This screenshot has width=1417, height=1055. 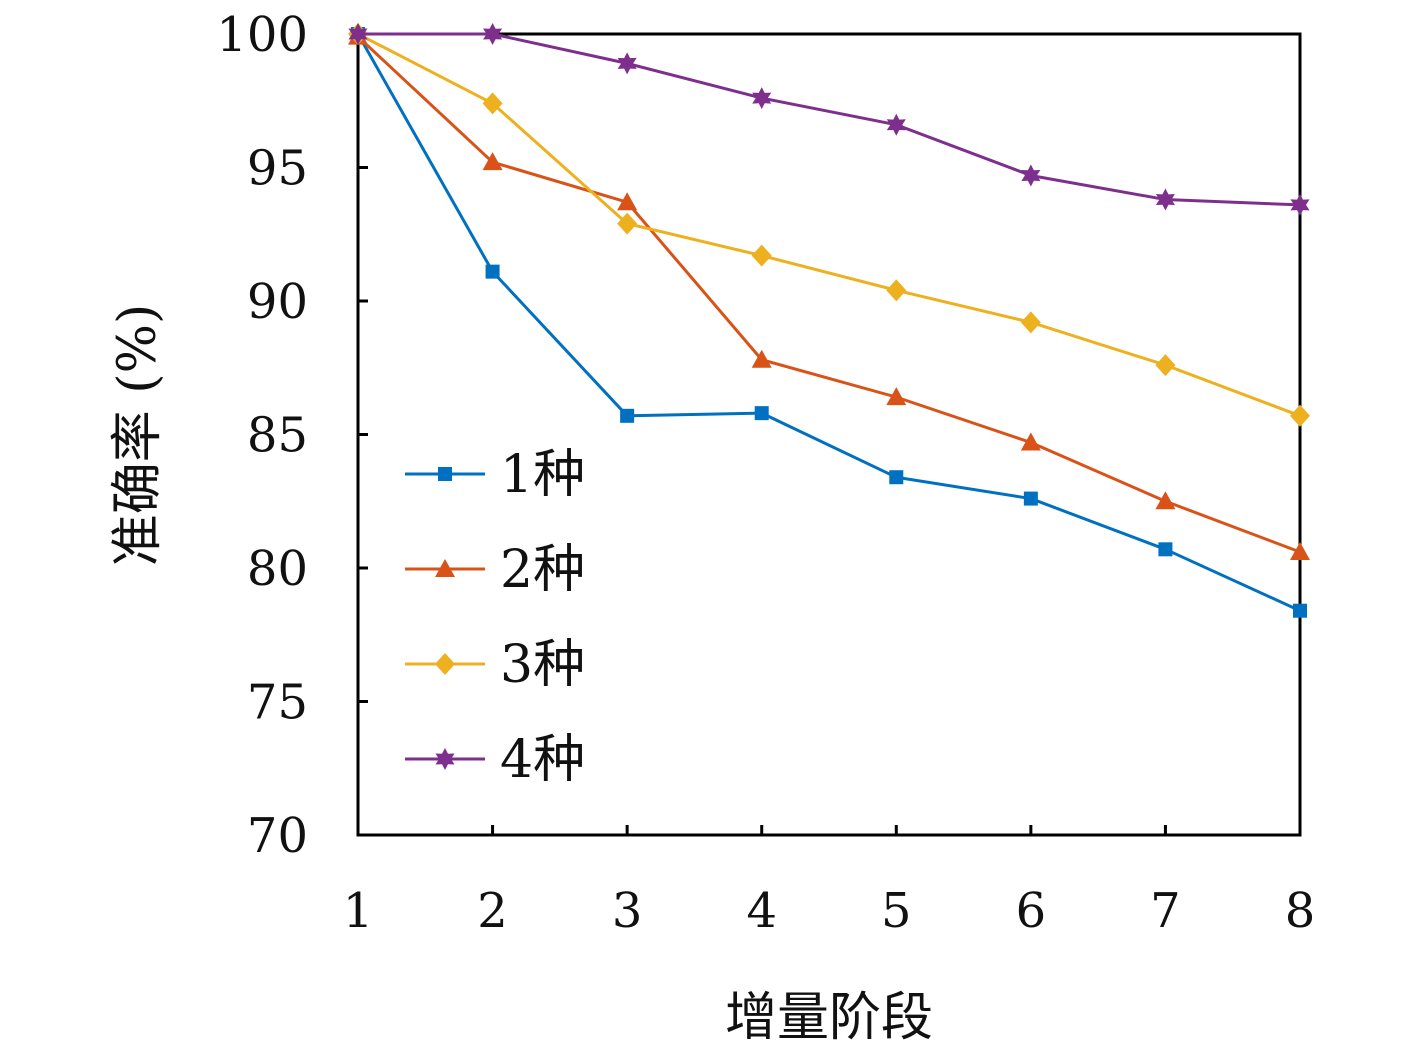 What do you see at coordinates (495, 570) in the screenshot?
I see `legend-item: 2种` at bounding box center [495, 570].